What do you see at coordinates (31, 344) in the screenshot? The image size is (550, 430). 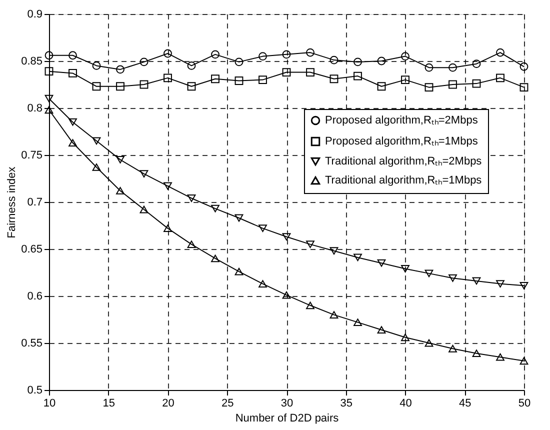 I see `y-tick-label: 0.55` at bounding box center [31, 344].